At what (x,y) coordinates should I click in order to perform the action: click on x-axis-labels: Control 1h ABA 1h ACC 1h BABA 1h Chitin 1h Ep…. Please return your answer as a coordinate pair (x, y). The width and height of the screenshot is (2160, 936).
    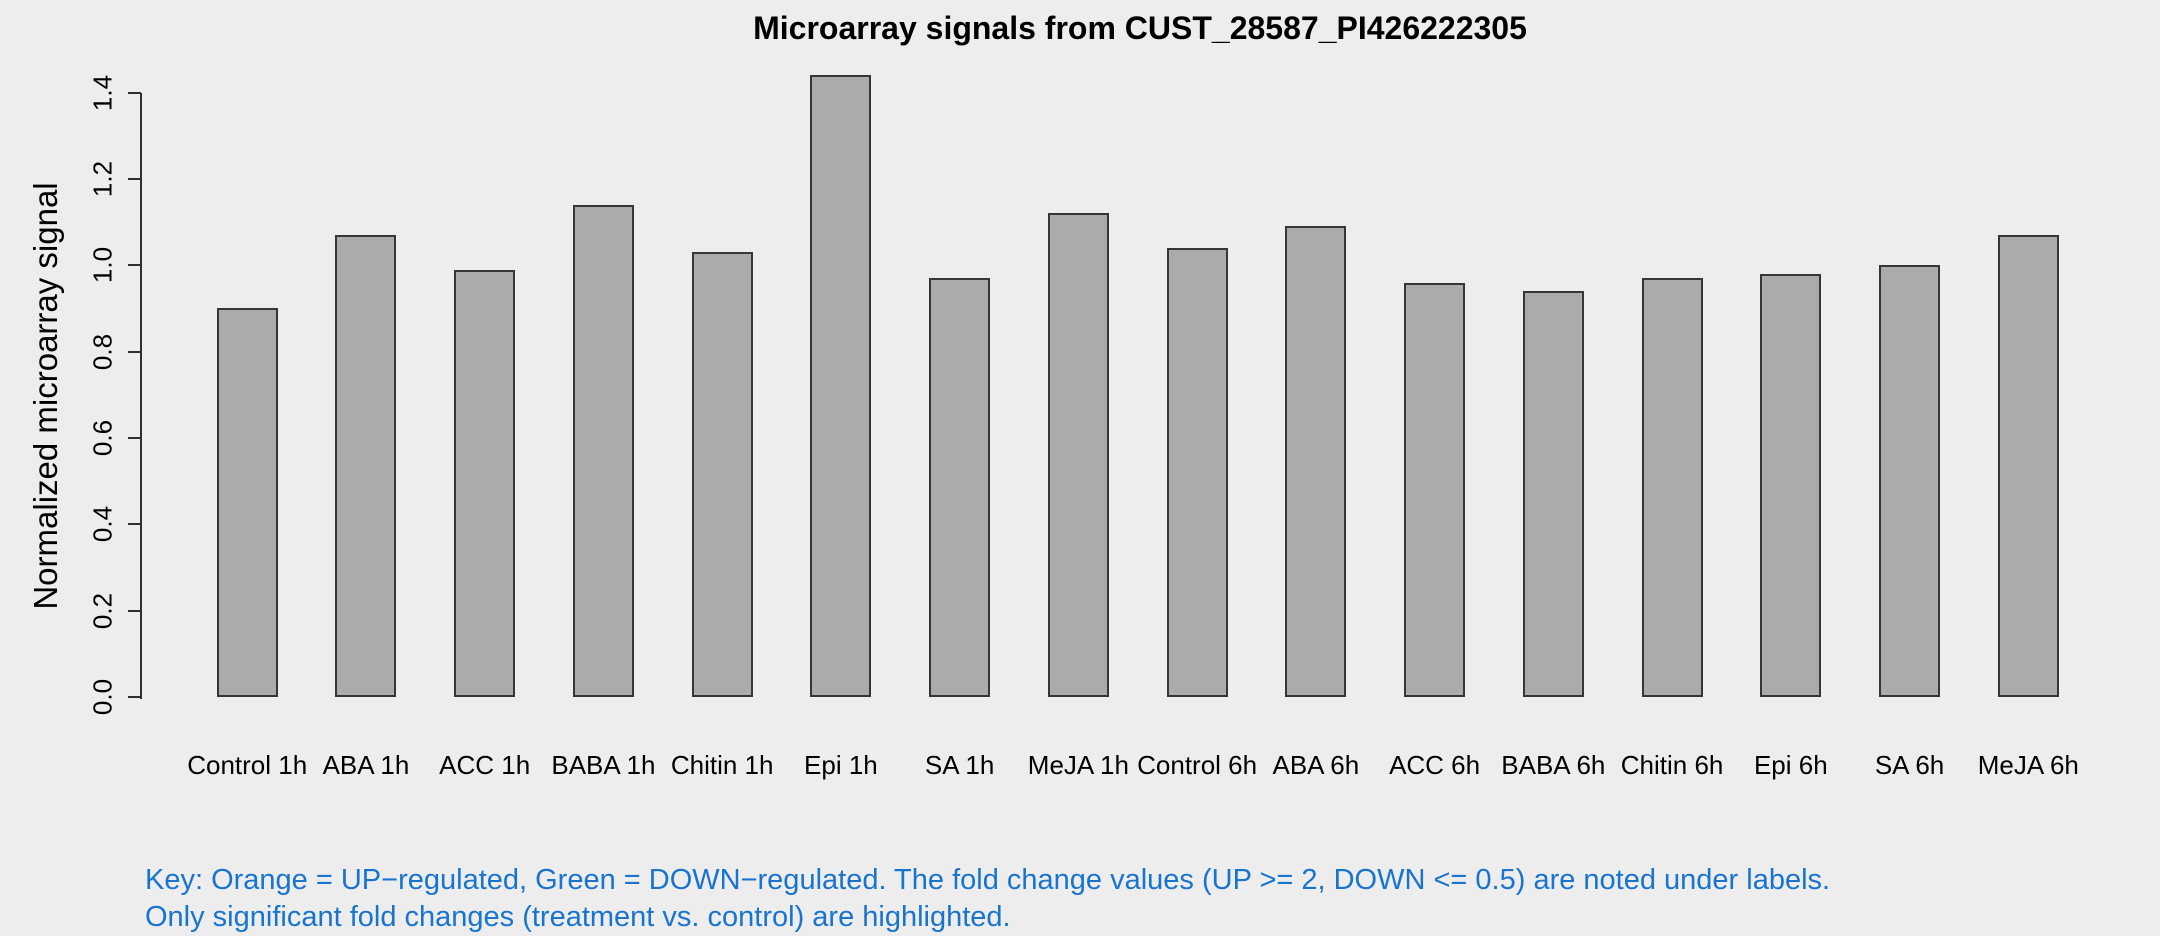
    Looking at the image, I should click on (1080, 768).